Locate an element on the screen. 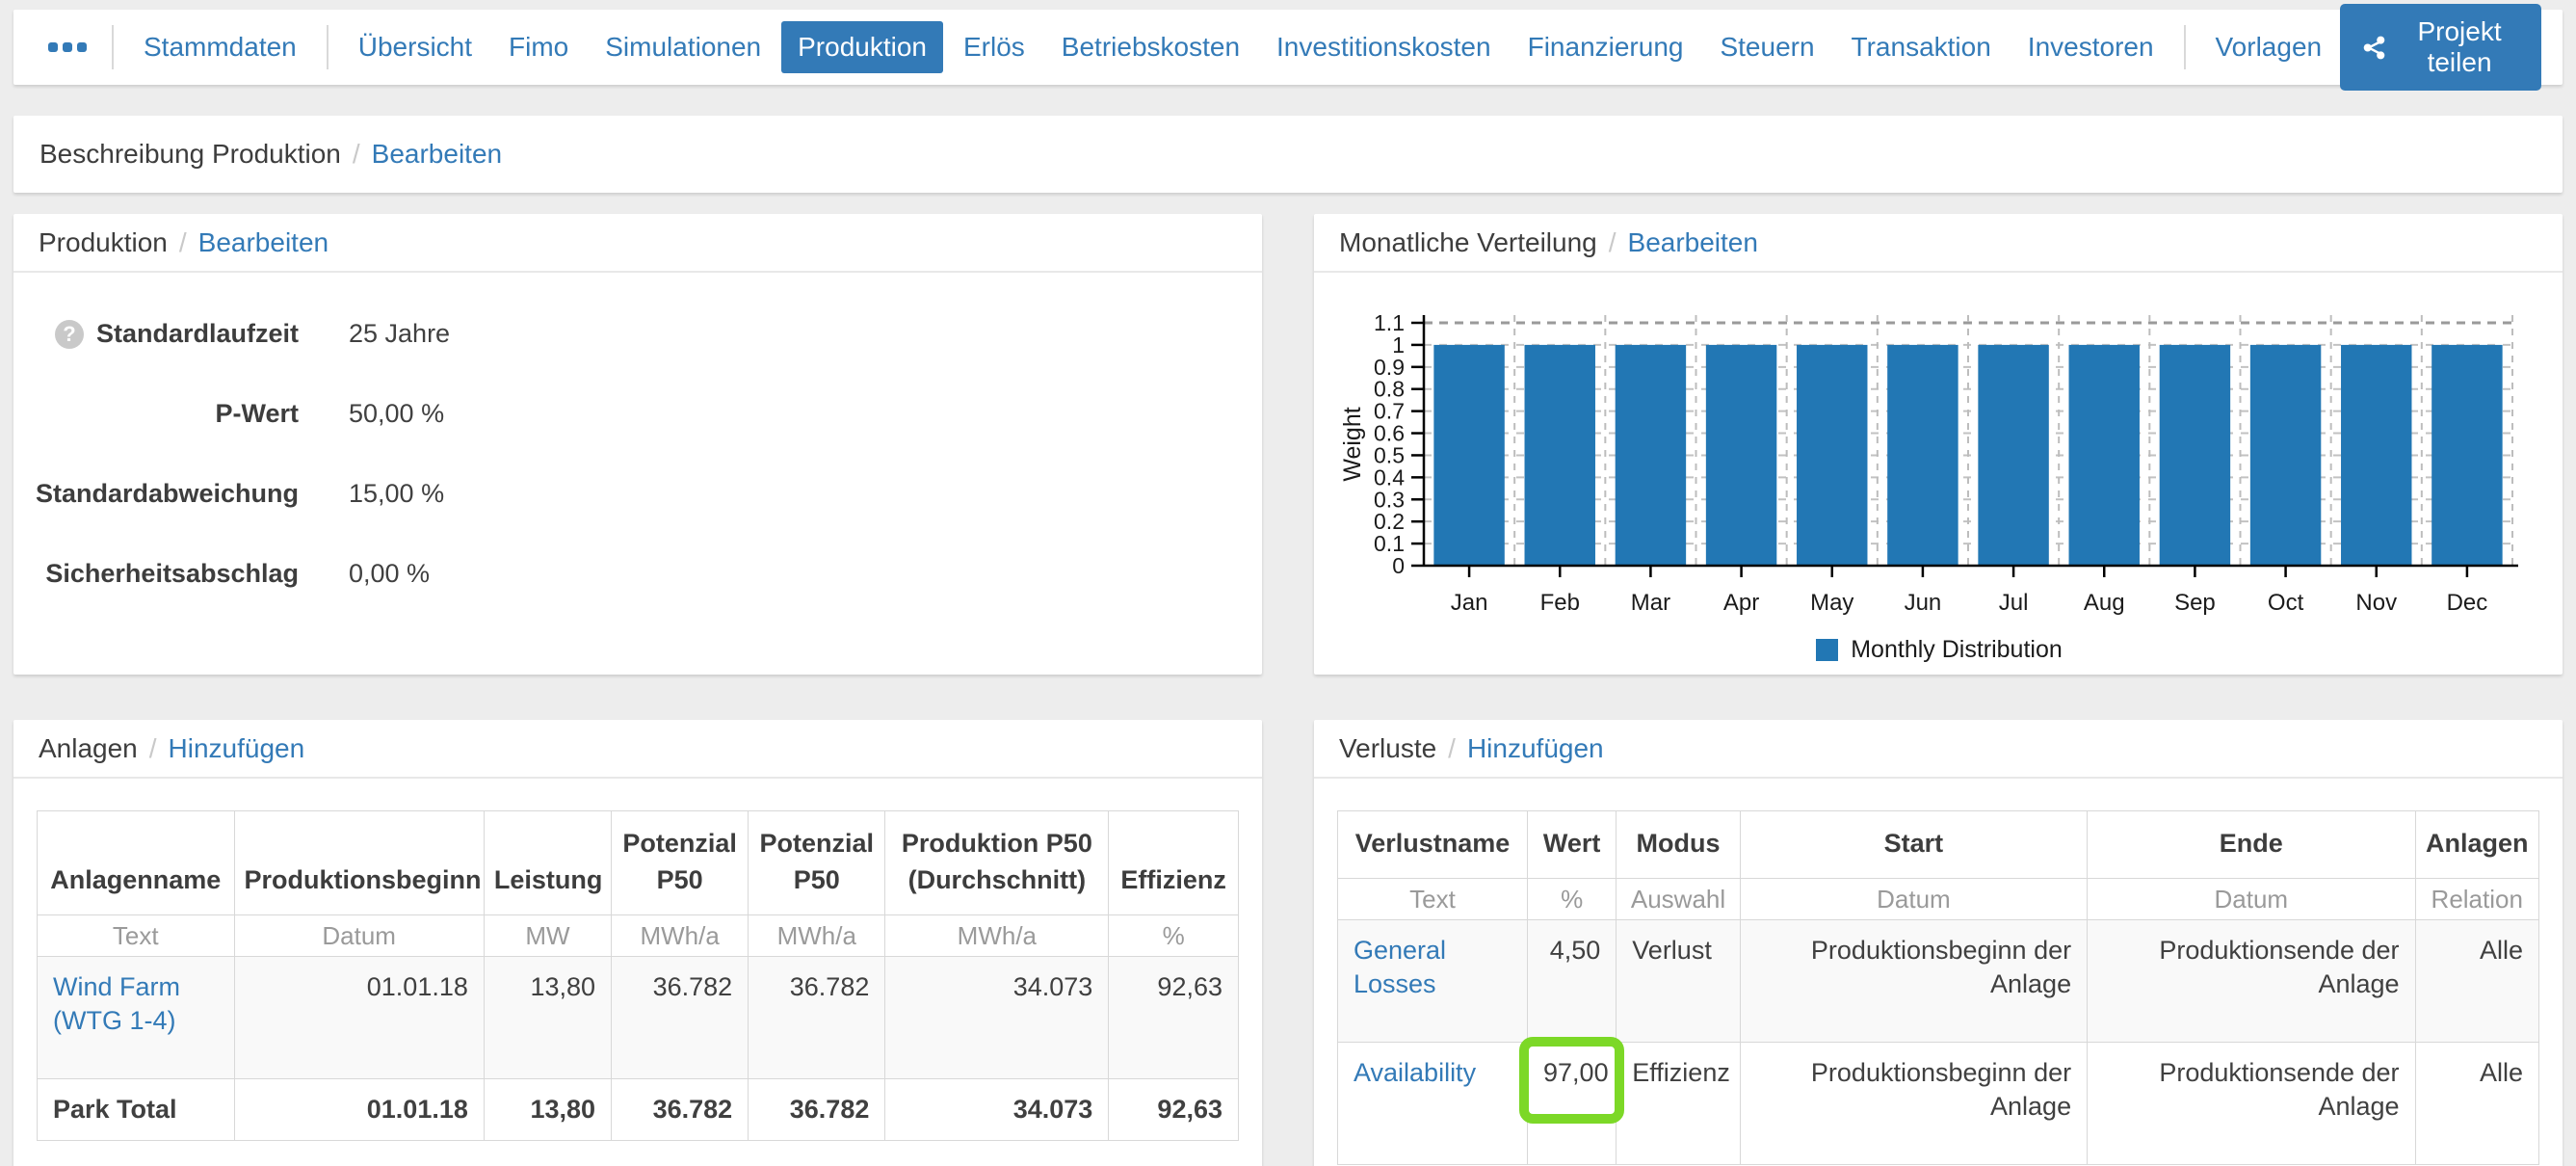 This screenshot has width=2576, height=1166. svg-text: 0.1 is located at coordinates (1389, 543).